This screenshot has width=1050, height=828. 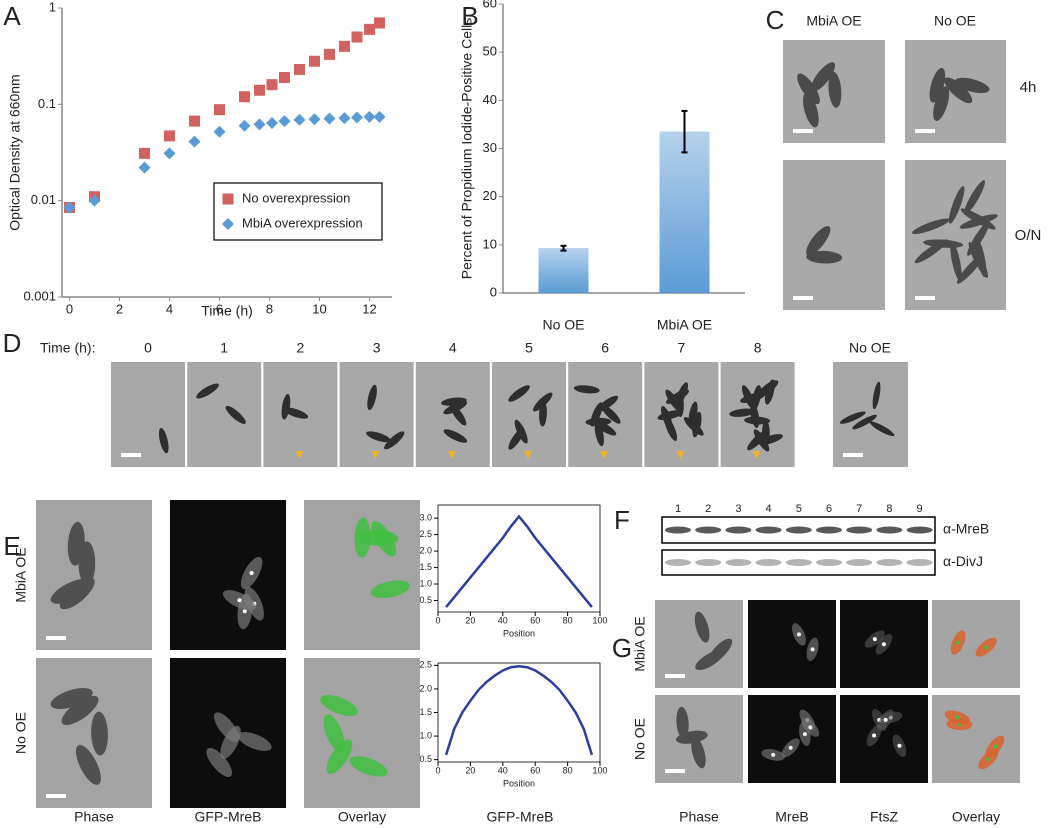 What do you see at coordinates (224, 348) in the screenshot?
I see `time-point: 1` at bounding box center [224, 348].